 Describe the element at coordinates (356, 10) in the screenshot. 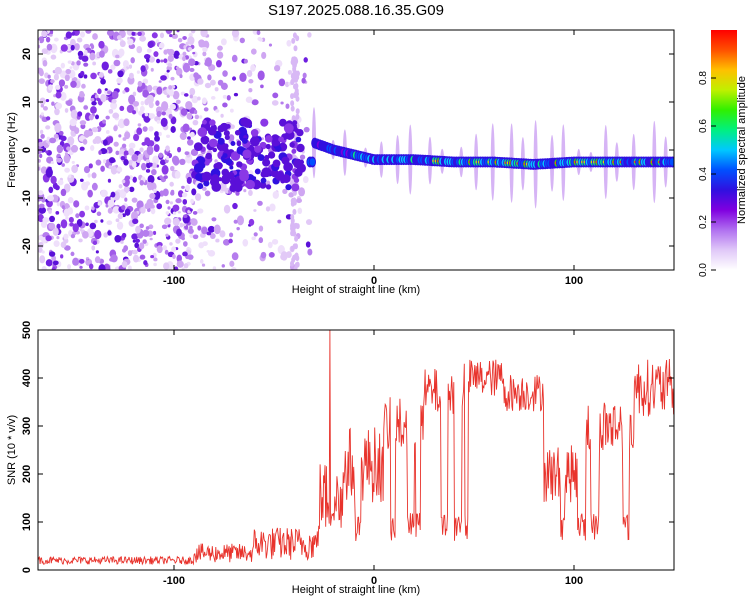

I see `figure-title: S197.2025.088.16.35.G09` at that location.